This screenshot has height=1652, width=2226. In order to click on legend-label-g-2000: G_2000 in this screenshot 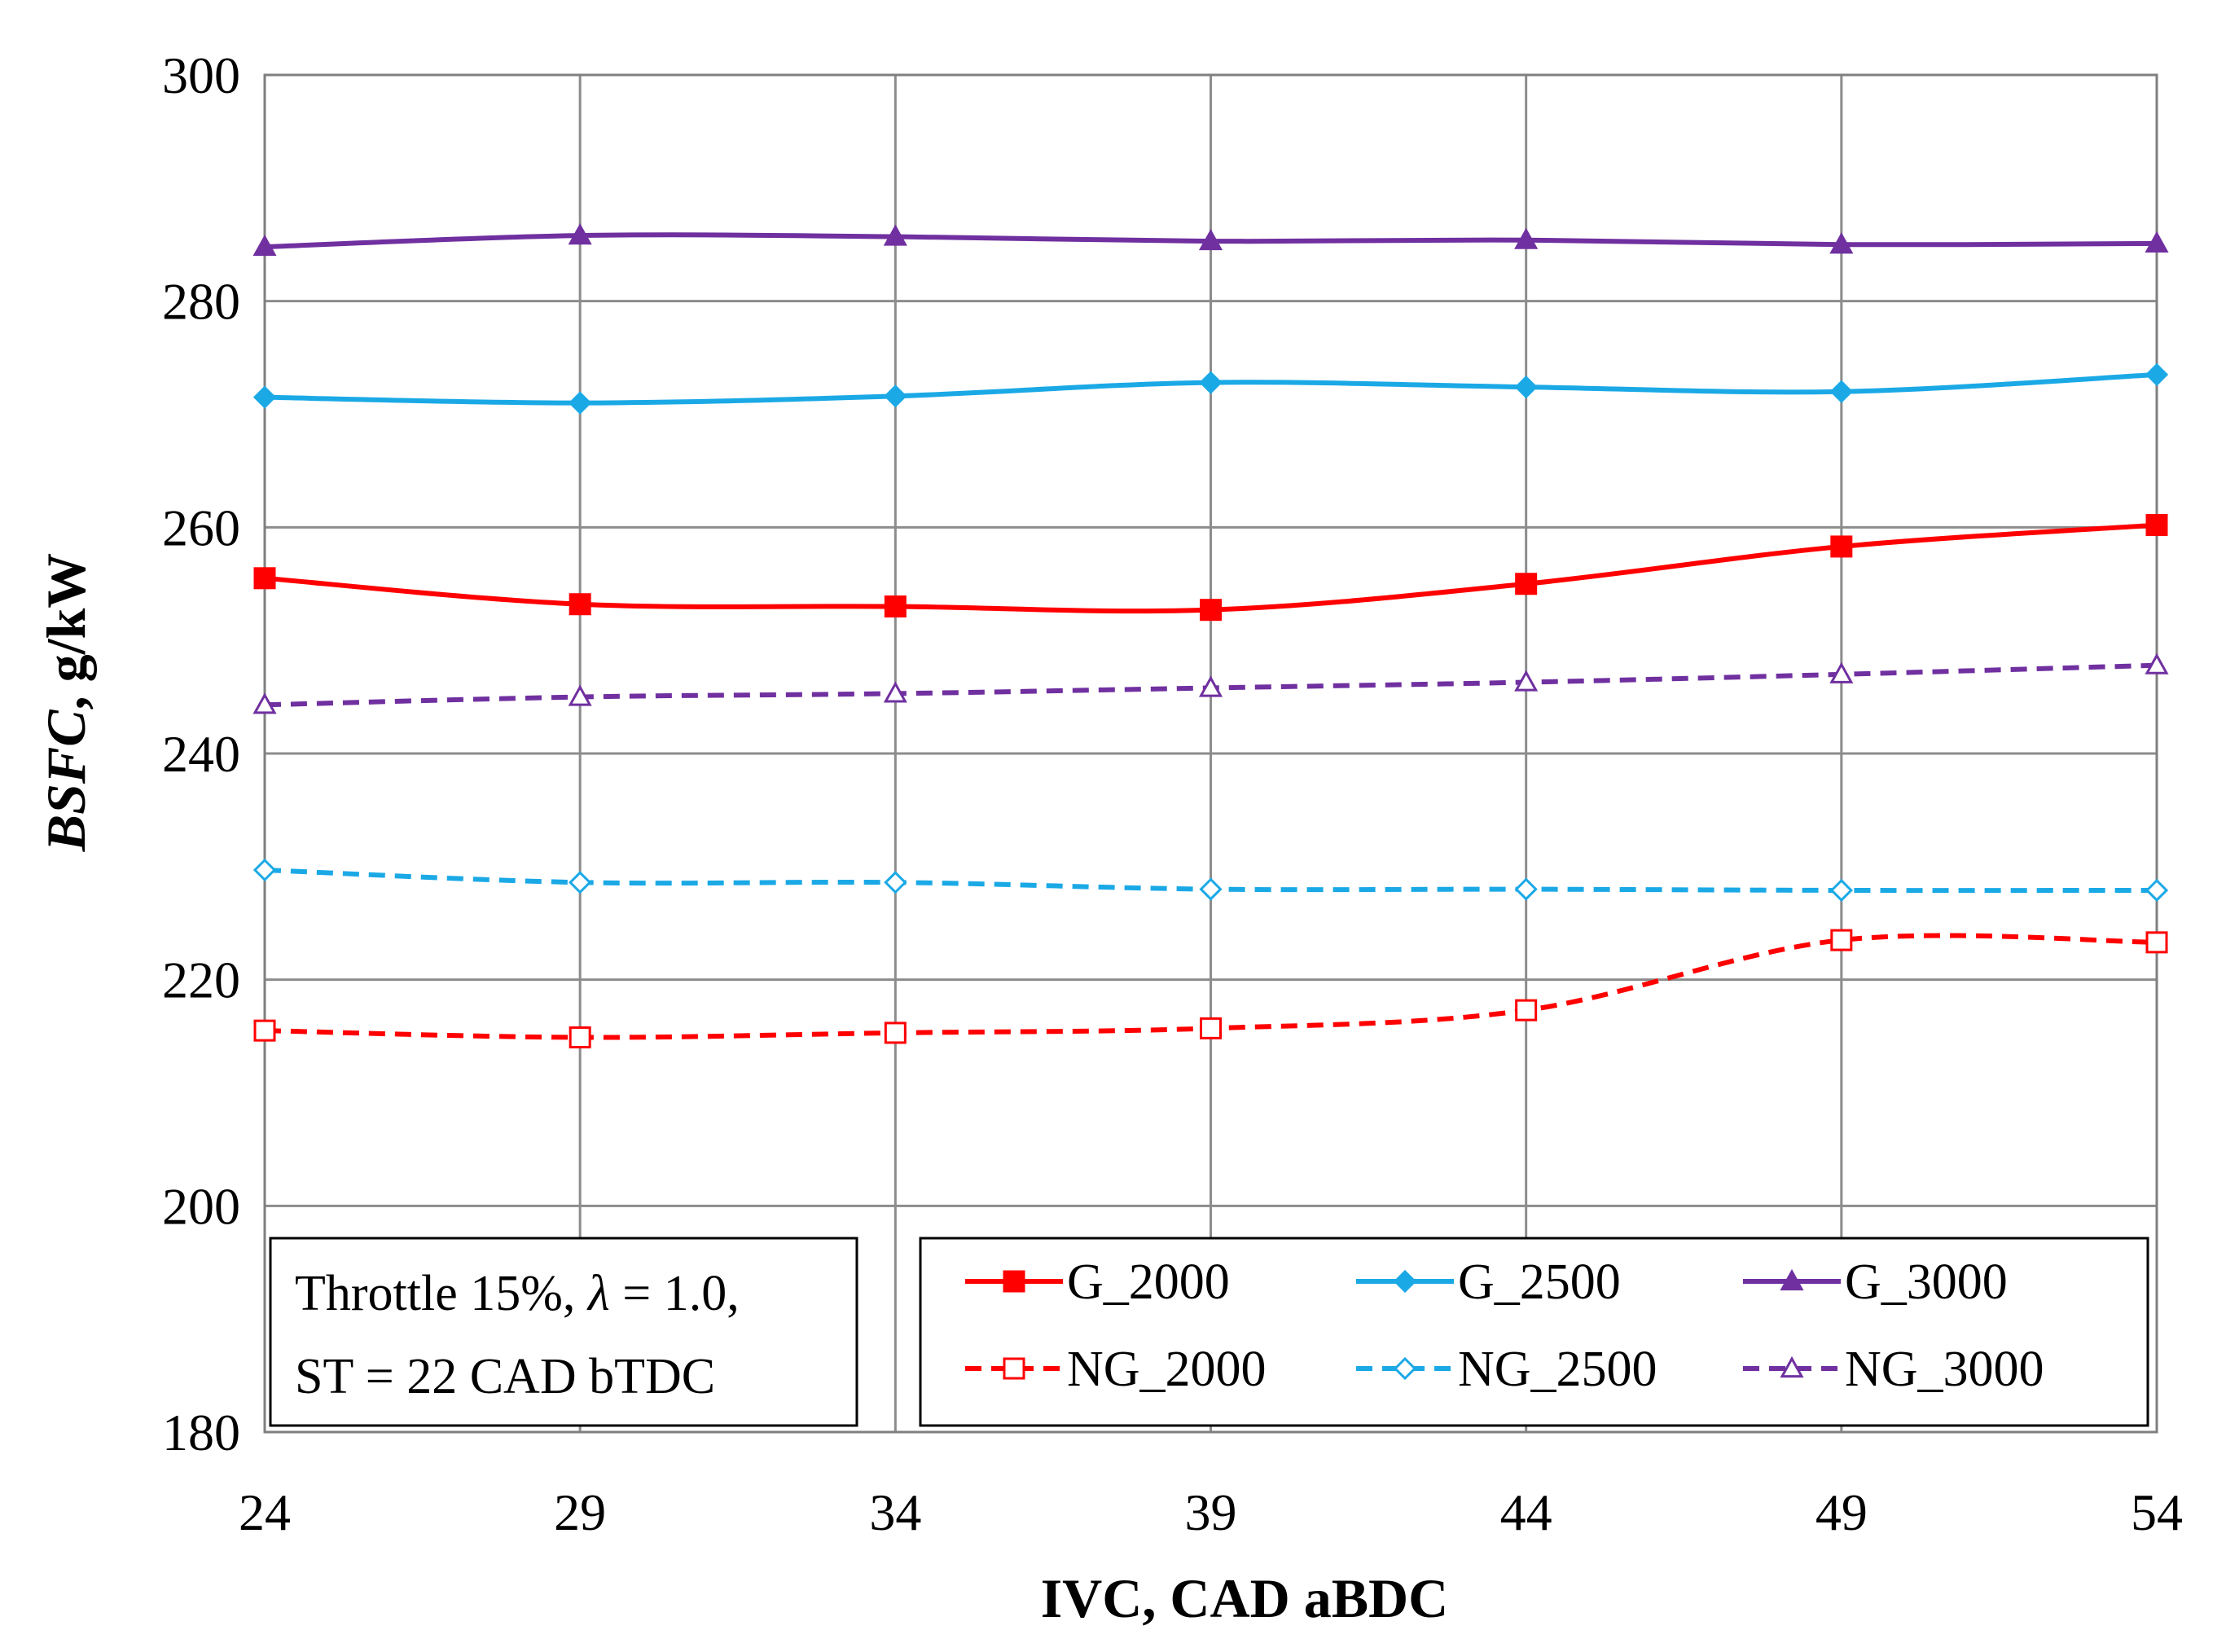, I will do `click(1148, 1282)`.